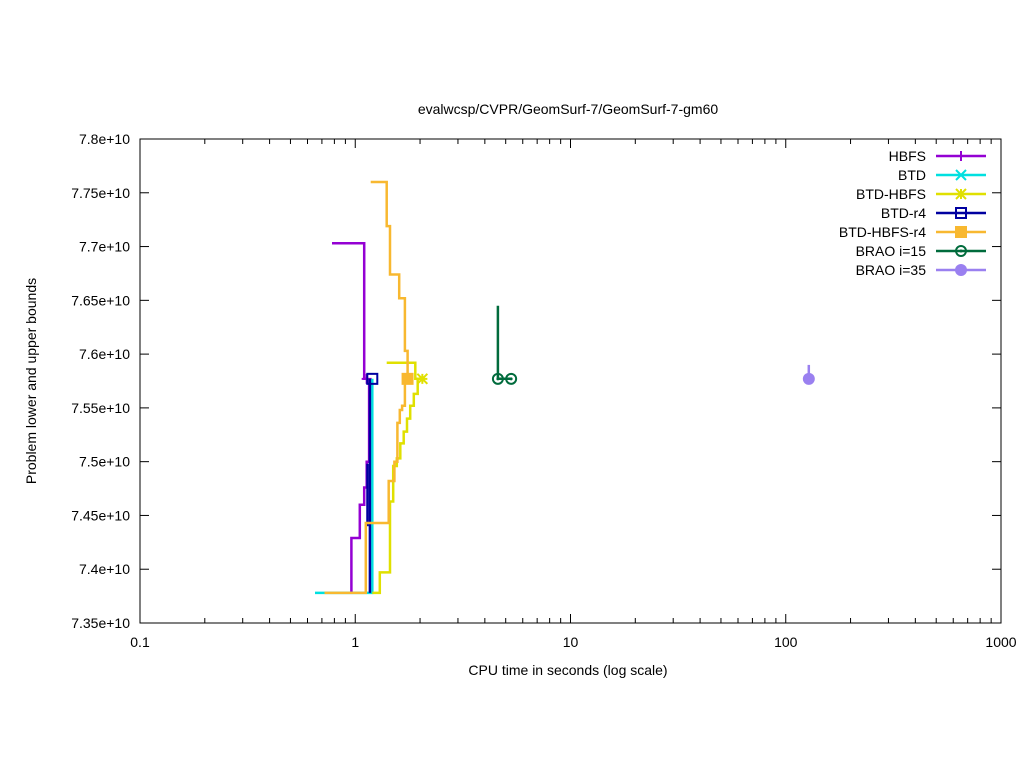 The width and height of the screenshot is (1024, 768). Describe the element at coordinates (104, 354) in the screenshot. I see `y-tick-label: 7.6e+10` at that location.